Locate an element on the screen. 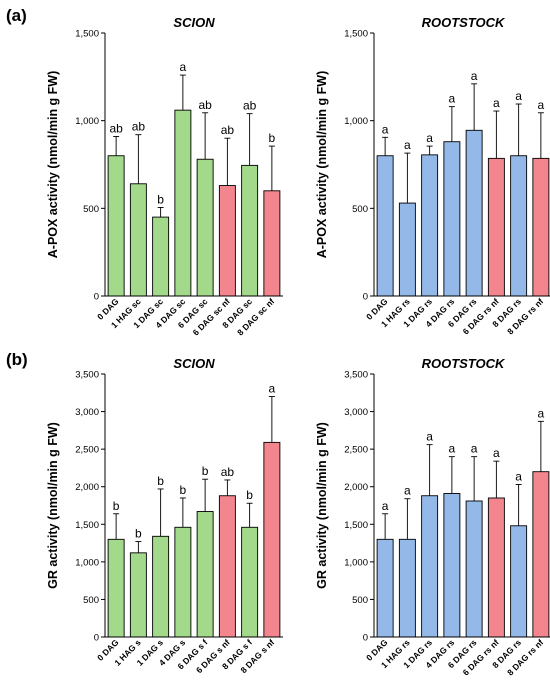  chart1-ytick-label: 500 is located at coordinates (91, 209).